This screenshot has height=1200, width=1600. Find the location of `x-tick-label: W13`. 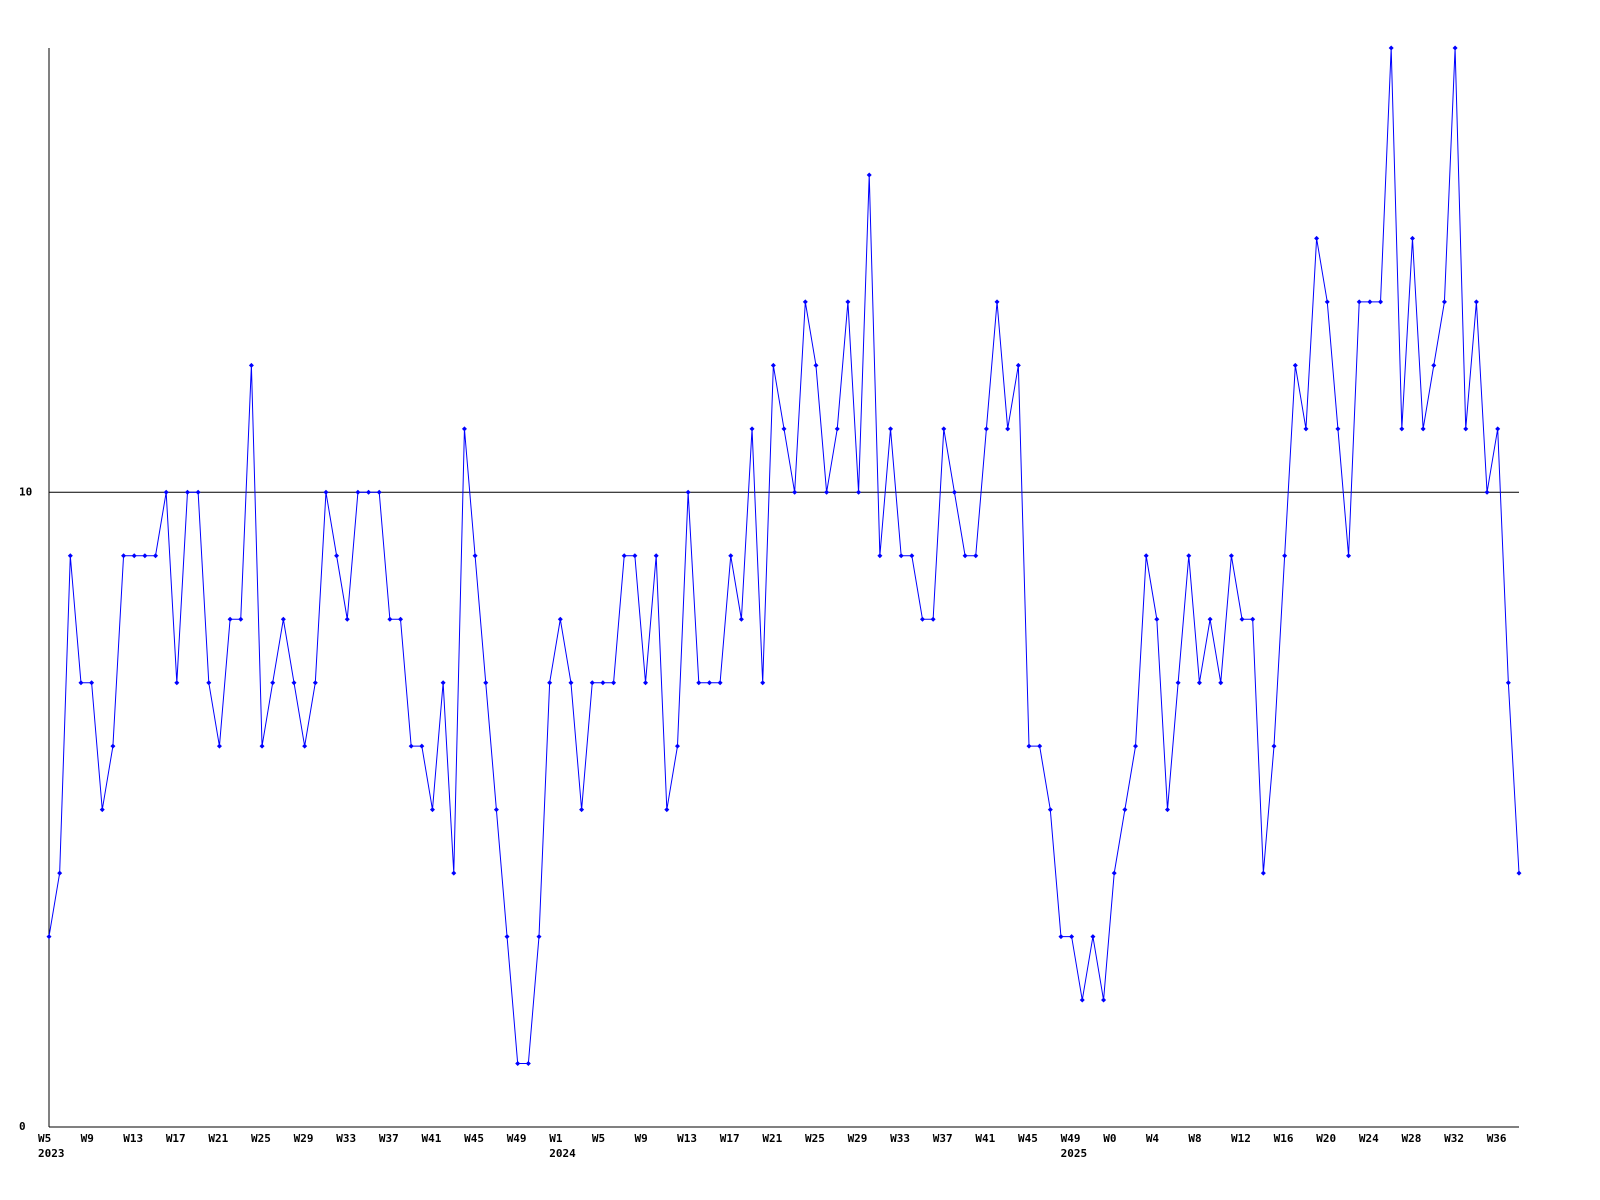

x-tick-label: W13 is located at coordinates (687, 1138).